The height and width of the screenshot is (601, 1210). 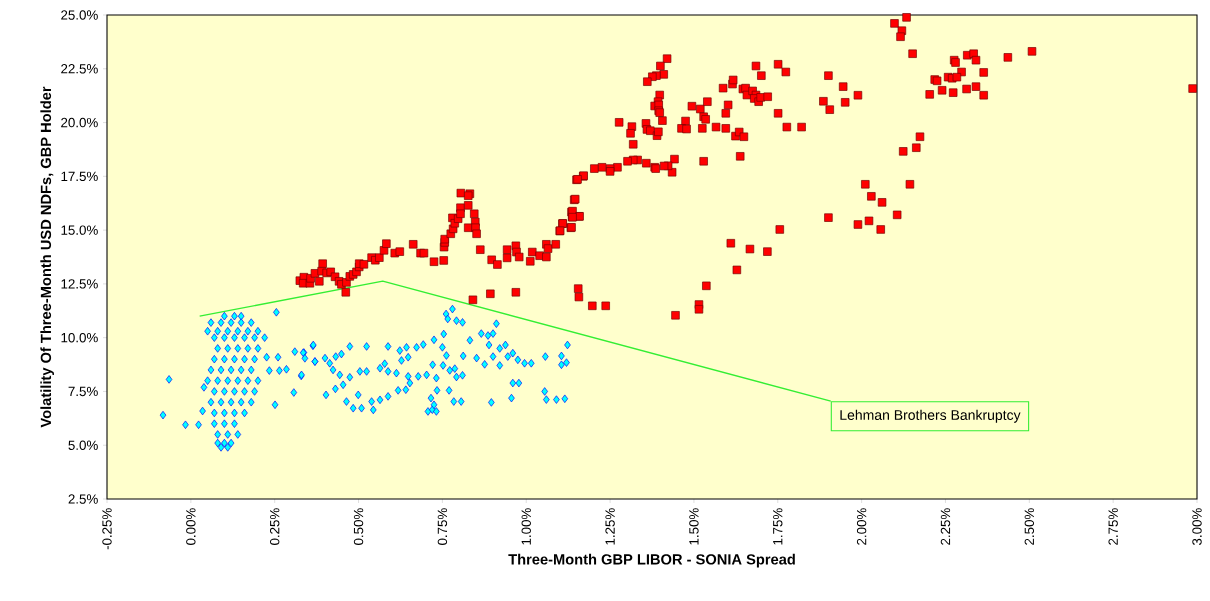 What do you see at coordinates (442, 526) in the screenshot?
I see `x-tick-label: 0.75%` at bounding box center [442, 526].